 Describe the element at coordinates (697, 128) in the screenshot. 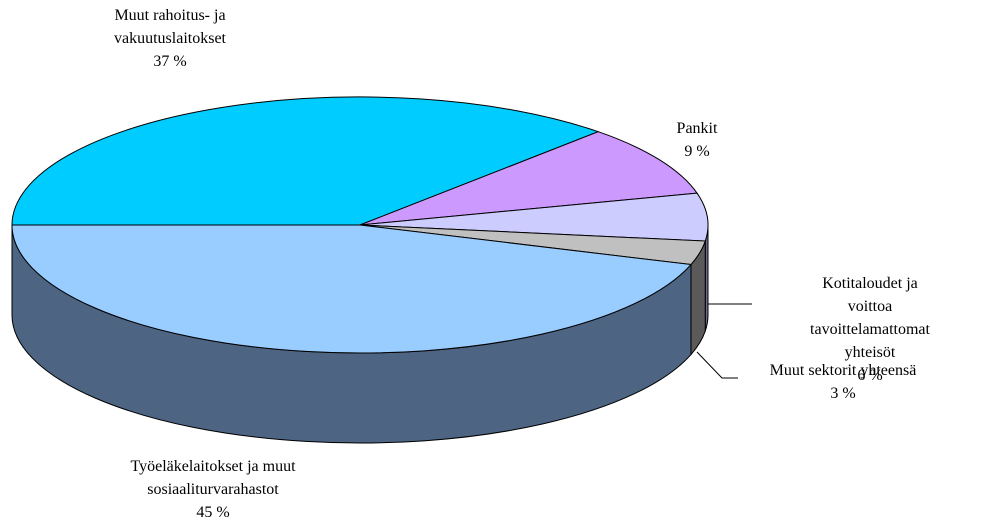

I see `category-label: Pankit` at that location.